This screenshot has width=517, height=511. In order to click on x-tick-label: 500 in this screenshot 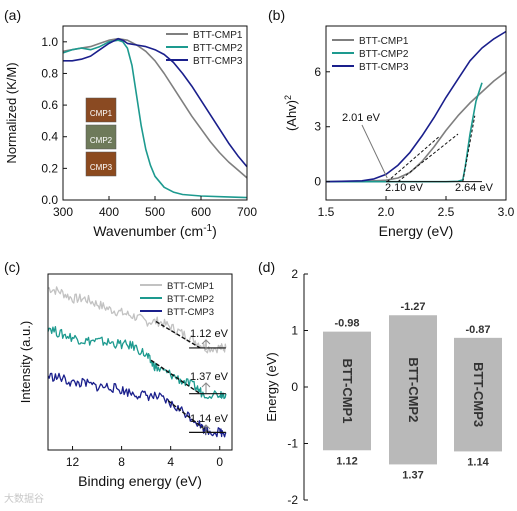, I will do `click(155, 212)`.